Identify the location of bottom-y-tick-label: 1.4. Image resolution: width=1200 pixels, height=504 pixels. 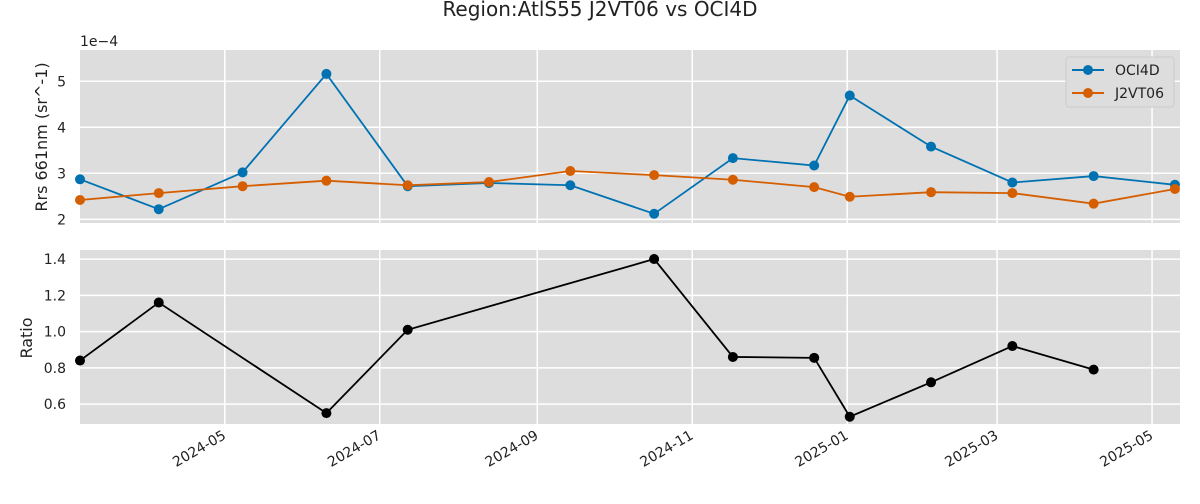
(55, 260).